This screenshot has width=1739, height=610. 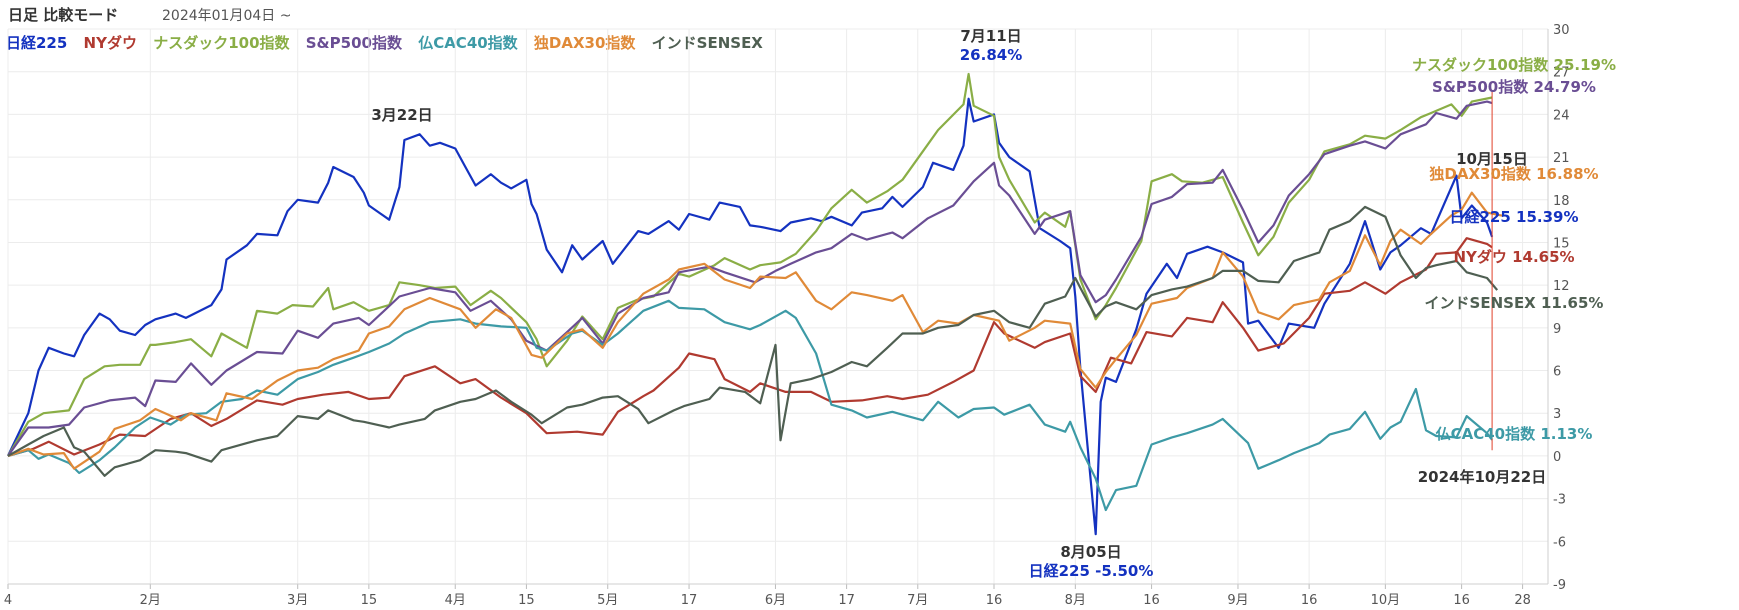 What do you see at coordinates (990, 36) in the screenshot?
I see `annotation-label: 7月11日` at bounding box center [990, 36].